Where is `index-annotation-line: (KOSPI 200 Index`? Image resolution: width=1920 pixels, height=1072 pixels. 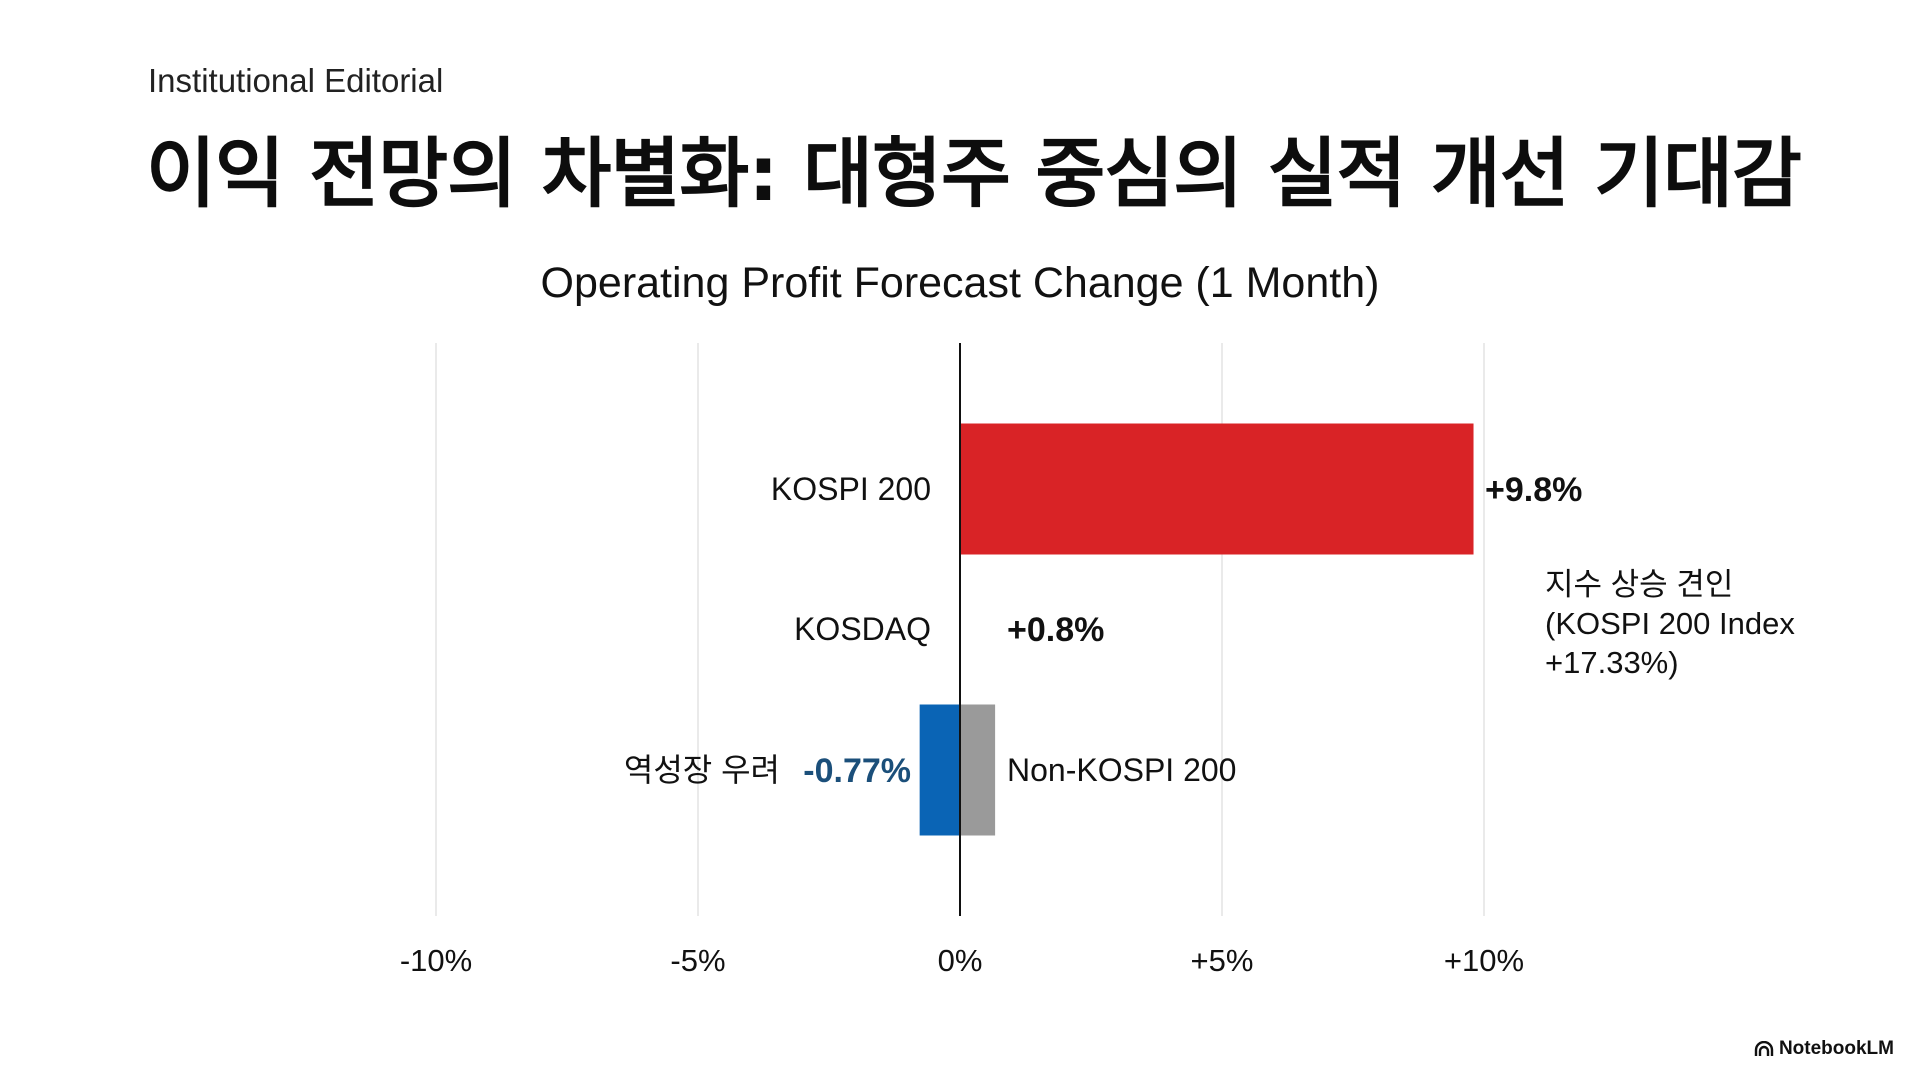 index-annotation-line: (KOSPI 200 Index is located at coordinates (1670, 623).